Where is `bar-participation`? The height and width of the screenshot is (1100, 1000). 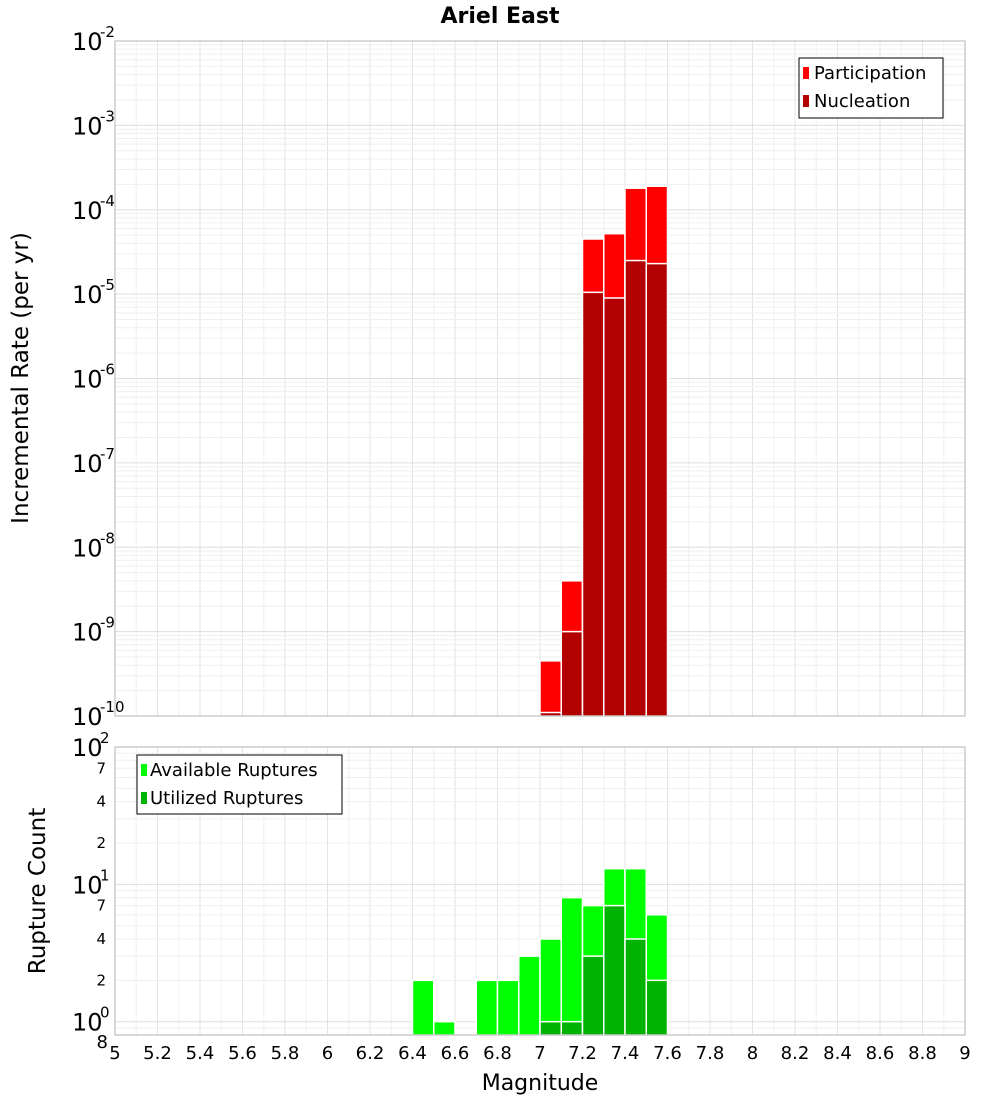 bar-participation is located at coordinates (550, 688).